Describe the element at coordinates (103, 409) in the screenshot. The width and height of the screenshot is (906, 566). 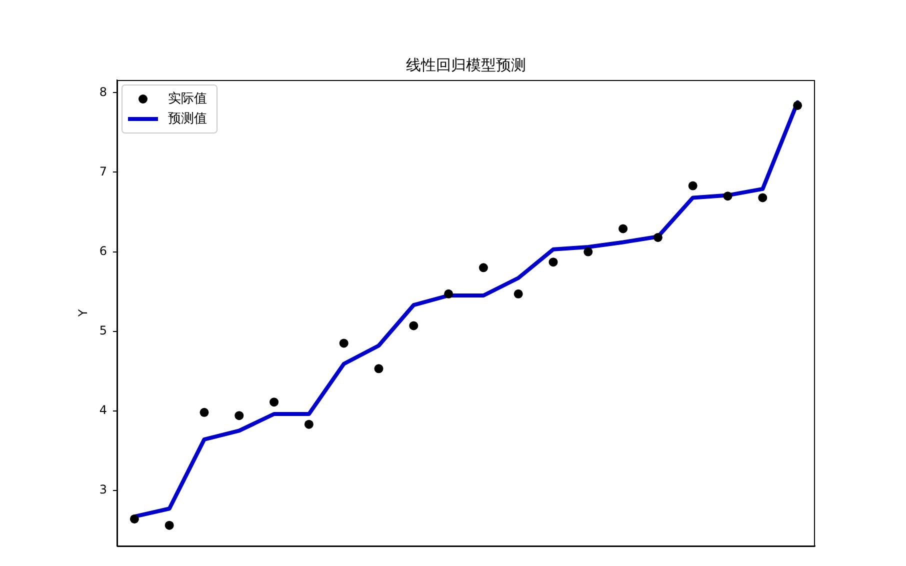
I see `y-tick-label: 4` at that location.